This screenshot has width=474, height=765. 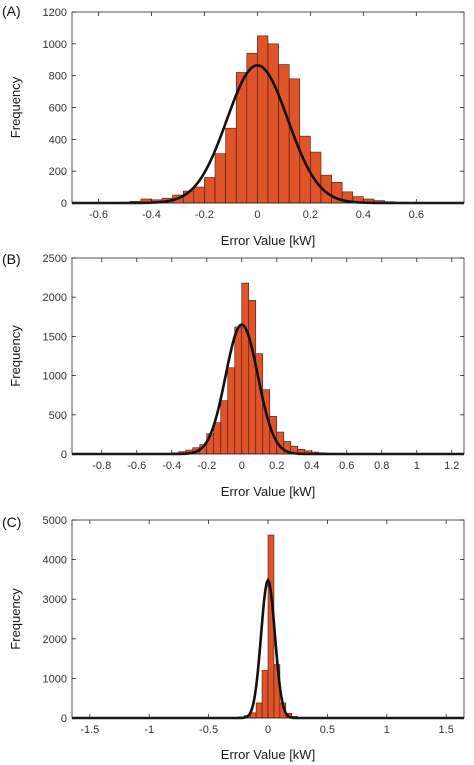 I want to click on y-tick-label: 600, so click(x=58, y=109).